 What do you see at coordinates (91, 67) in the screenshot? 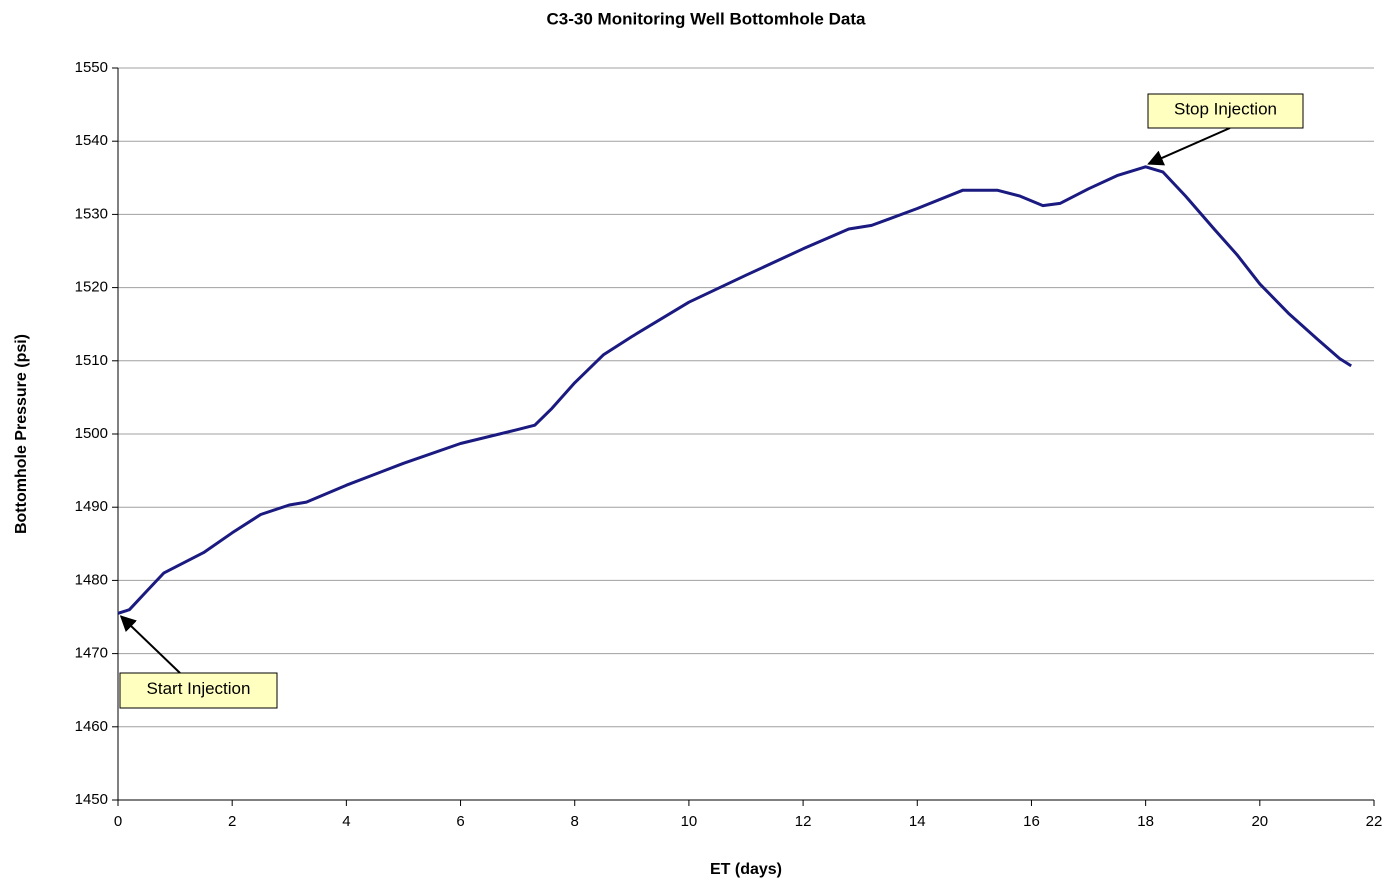
I see `y-tick-label: 1550` at bounding box center [91, 67].